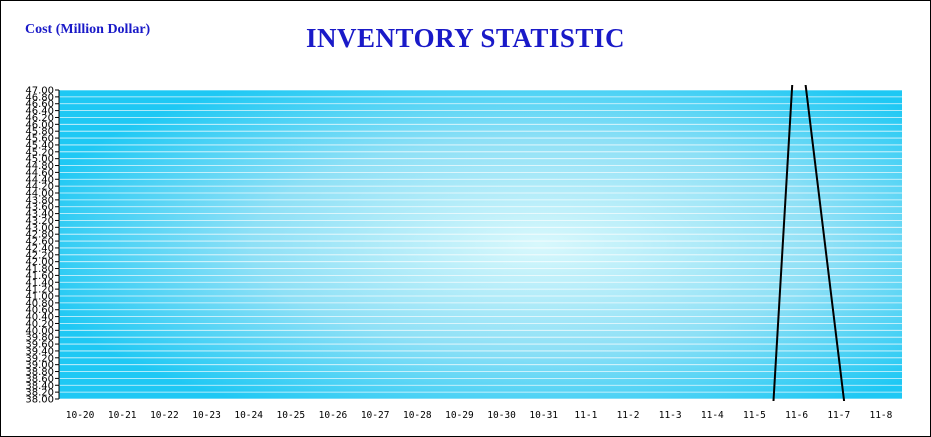 The image size is (931, 437). Describe the element at coordinates (543, 415) in the screenshot. I see `x-tick-label: 10-31` at that location.